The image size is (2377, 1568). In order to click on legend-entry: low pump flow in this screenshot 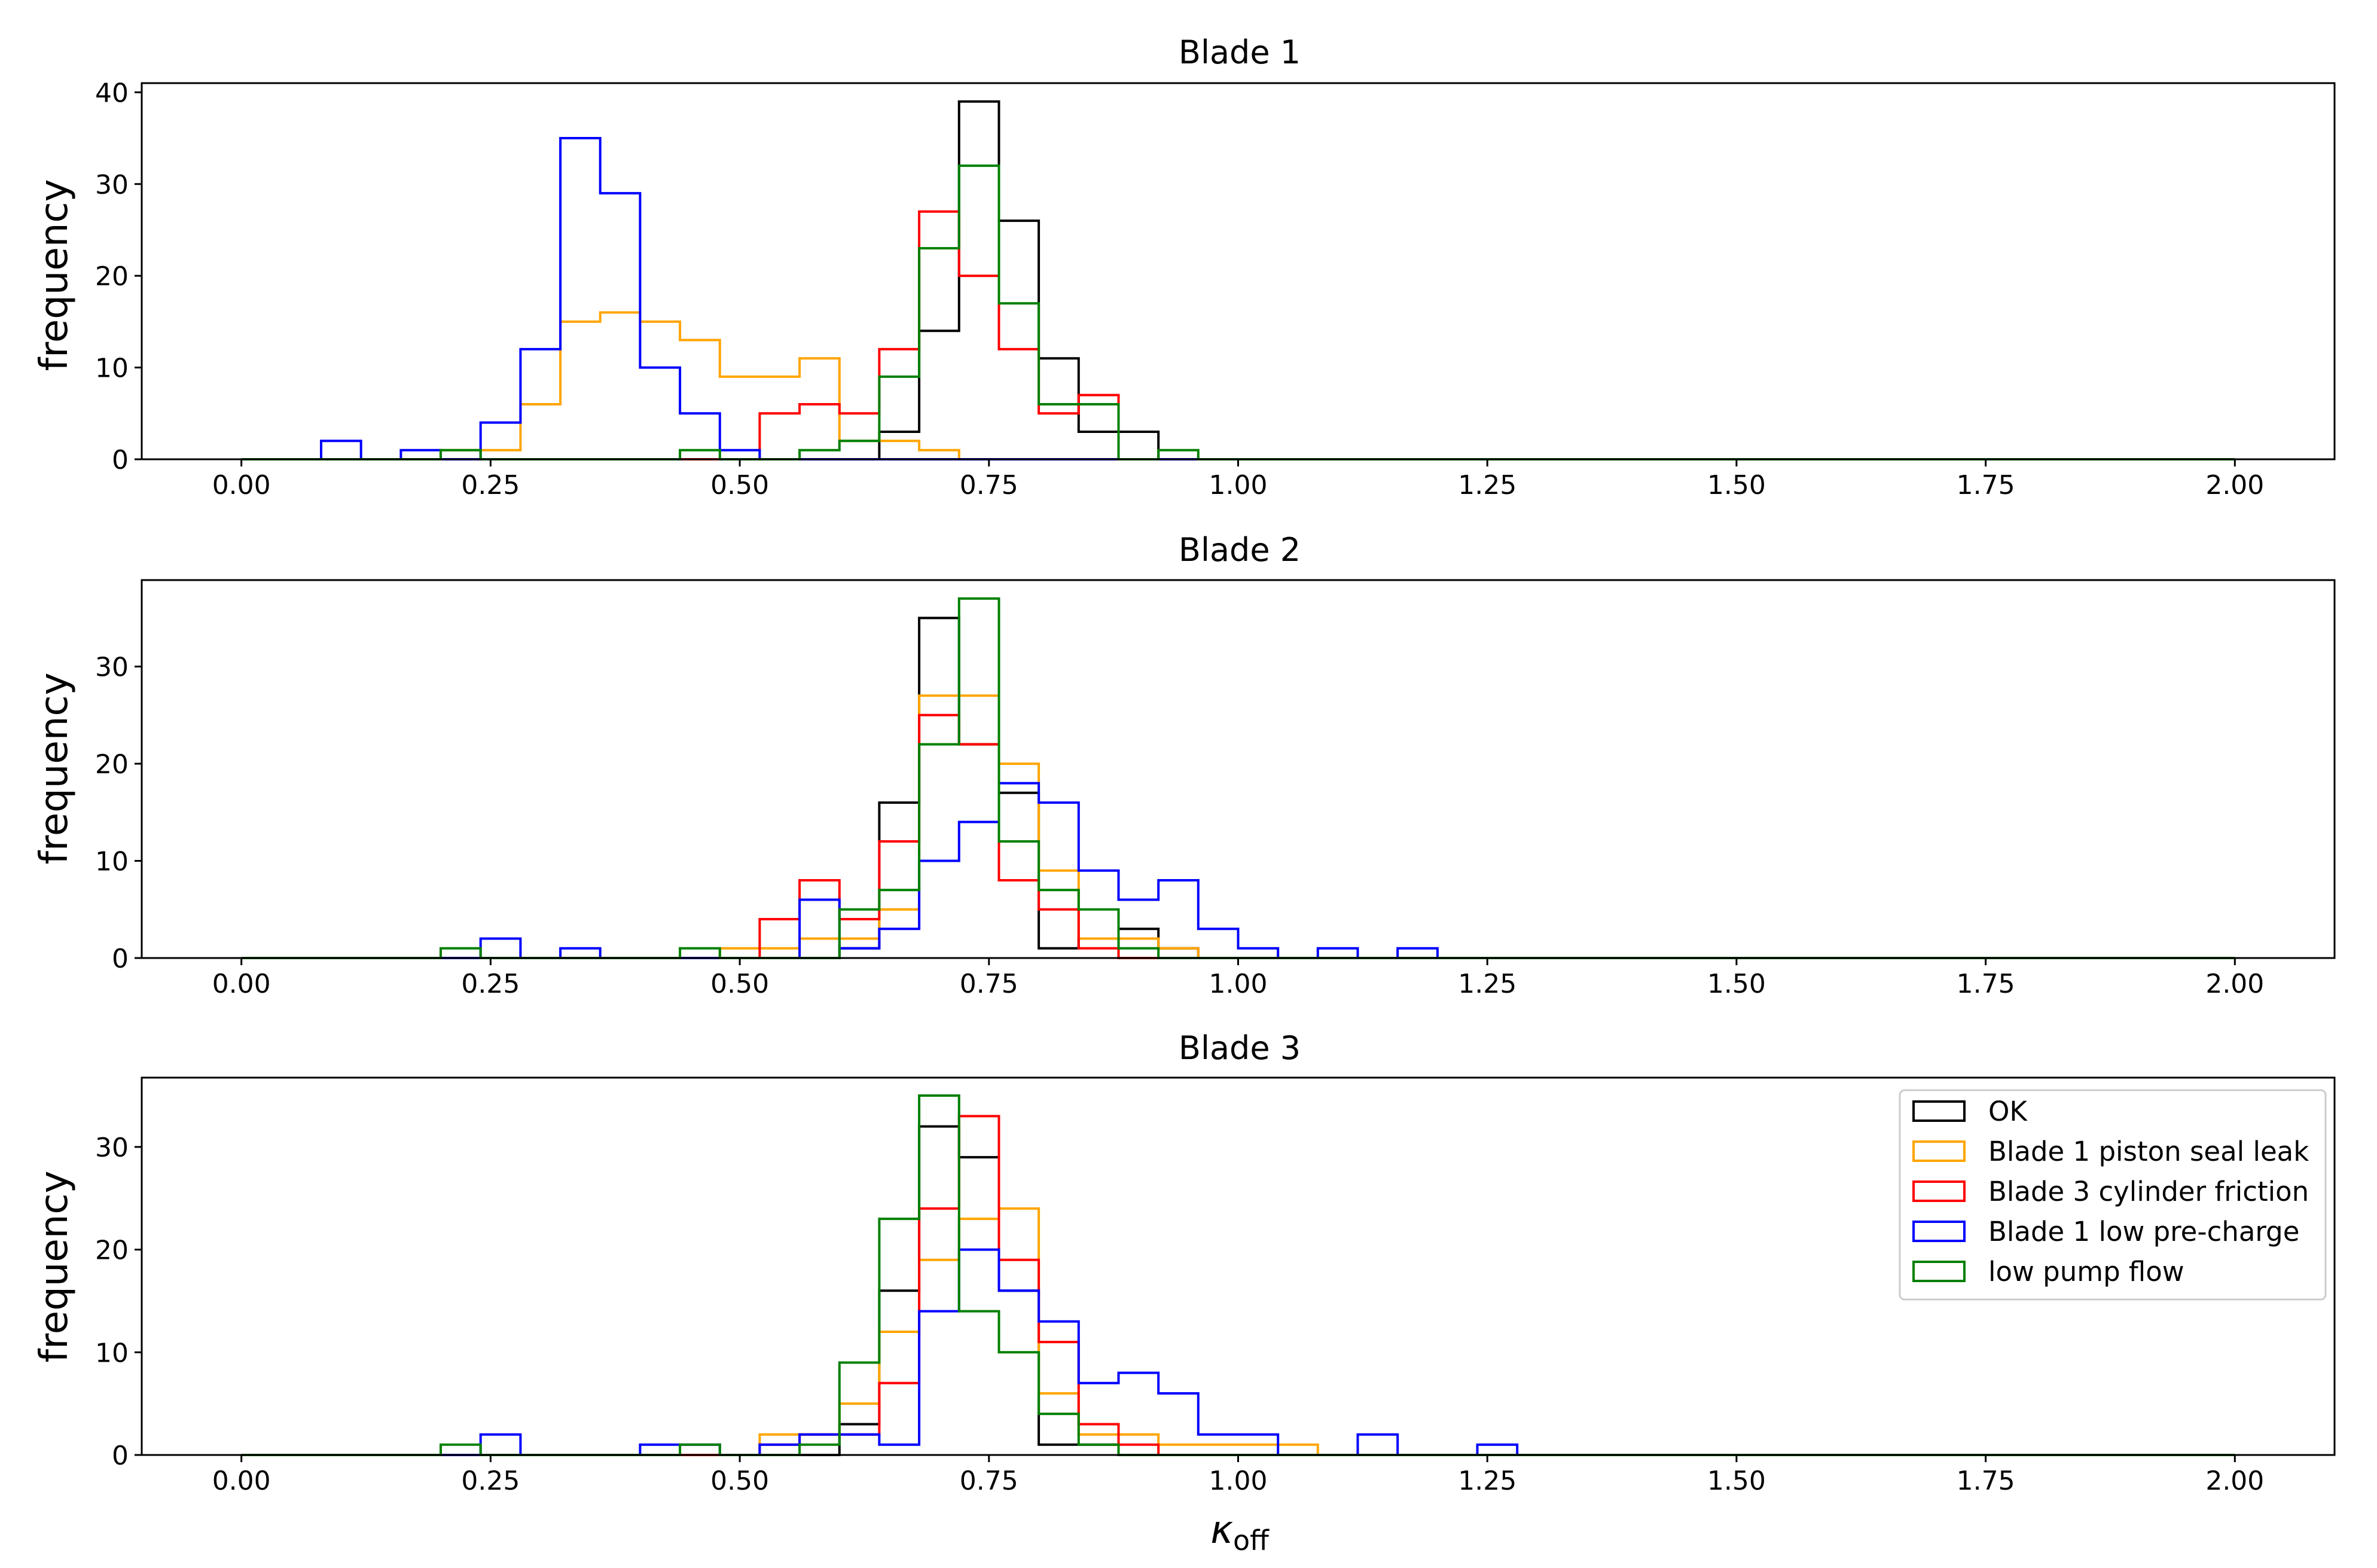, I will do `click(2048, 1272)`.